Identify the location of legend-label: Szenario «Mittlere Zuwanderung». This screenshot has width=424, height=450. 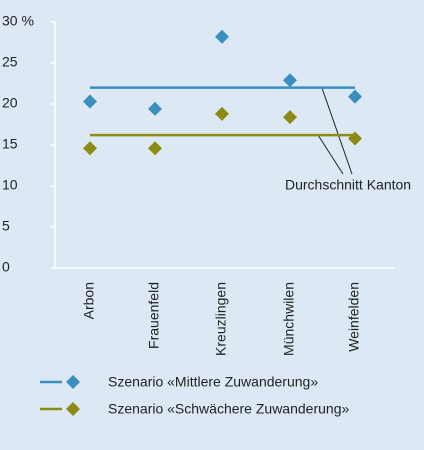
(213, 382).